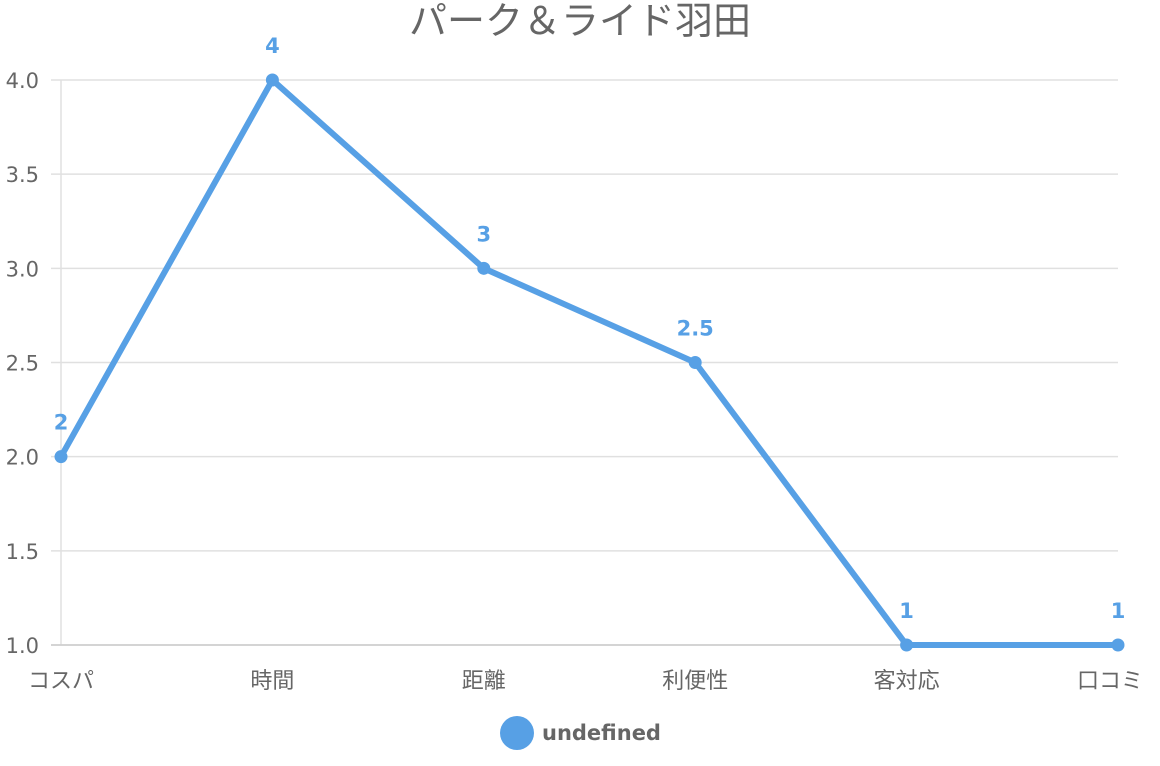 This screenshot has width=1160, height=766. What do you see at coordinates (22, 552) in the screenshot?
I see `y-tick-label: 1.5` at bounding box center [22, 552].